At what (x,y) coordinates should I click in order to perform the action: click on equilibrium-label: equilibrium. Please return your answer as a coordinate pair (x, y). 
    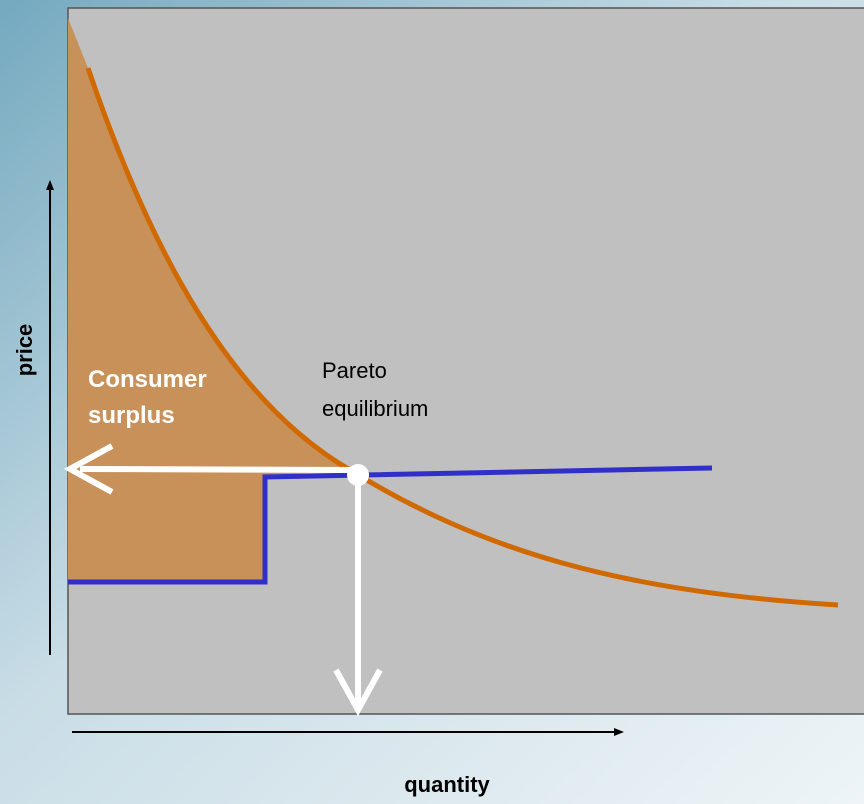
    Looking at the image, I should click on (375, 408).